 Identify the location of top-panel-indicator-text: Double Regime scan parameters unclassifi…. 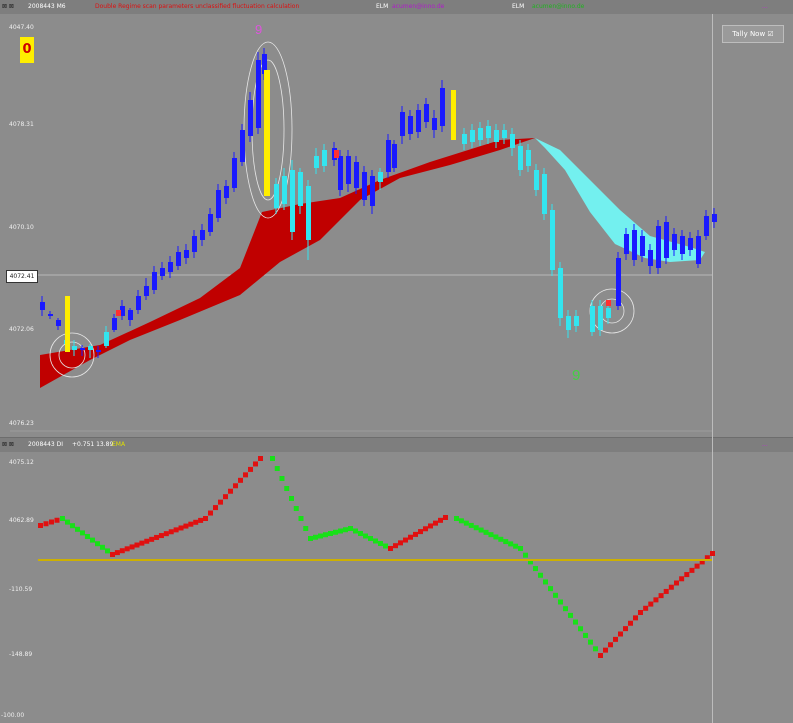
(197, 6).